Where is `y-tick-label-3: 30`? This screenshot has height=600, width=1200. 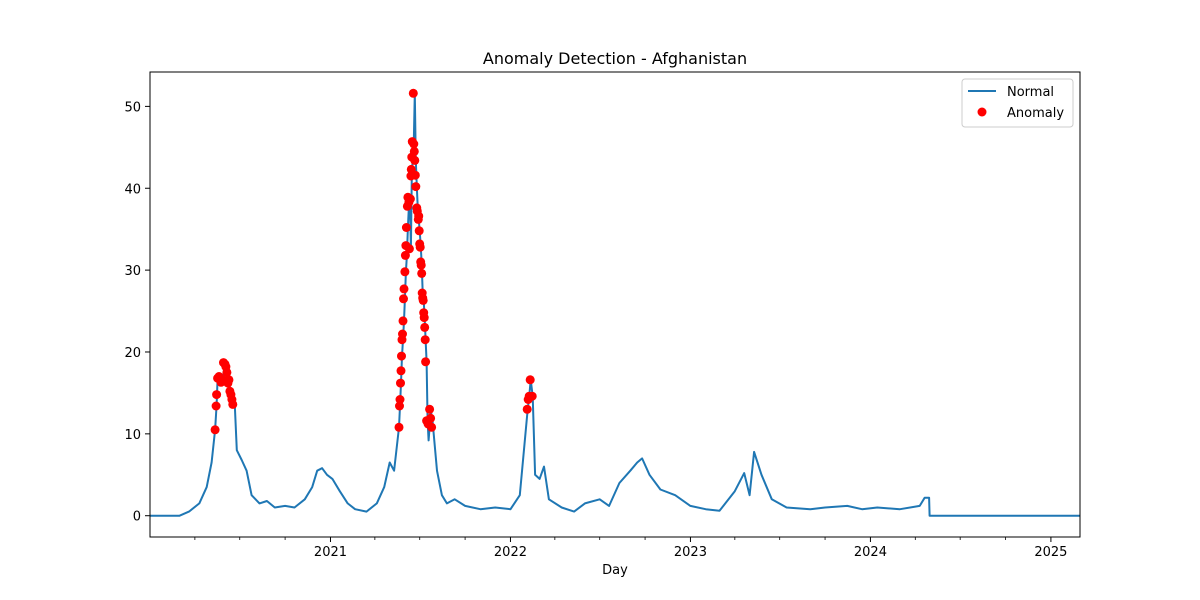 y-tick-label-3: 30 is located at coordinates (132, 271).